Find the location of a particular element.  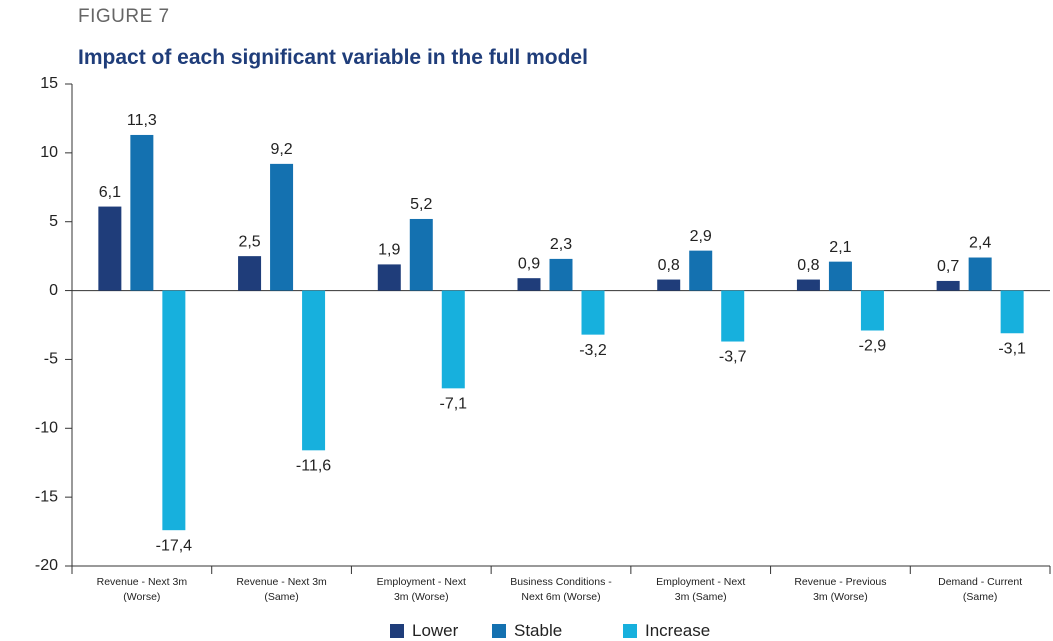

y-tick-label: -20 is located at coordinates (46, 565).